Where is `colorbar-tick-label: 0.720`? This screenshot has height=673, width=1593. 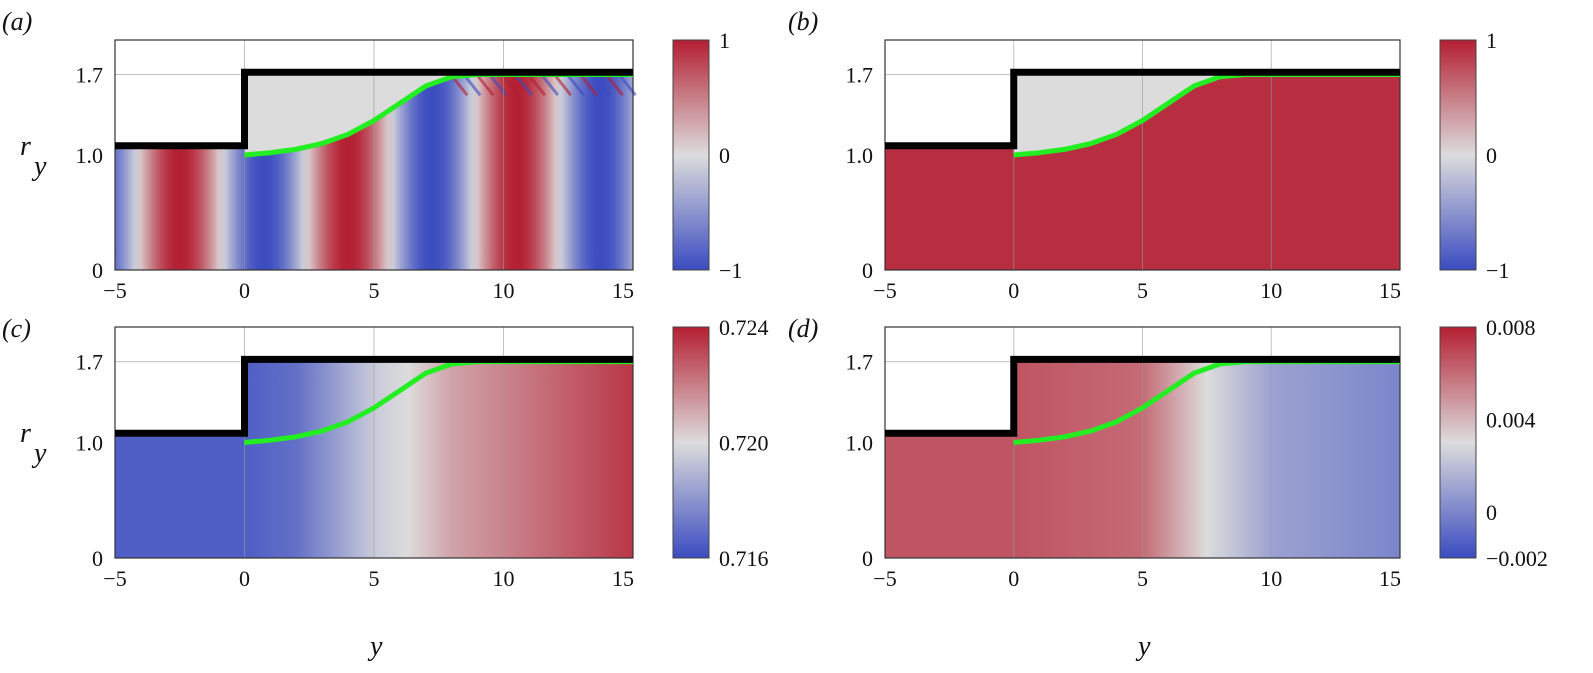 colorbar-tick-label: 0.720 is located at coordinates (744, 443).